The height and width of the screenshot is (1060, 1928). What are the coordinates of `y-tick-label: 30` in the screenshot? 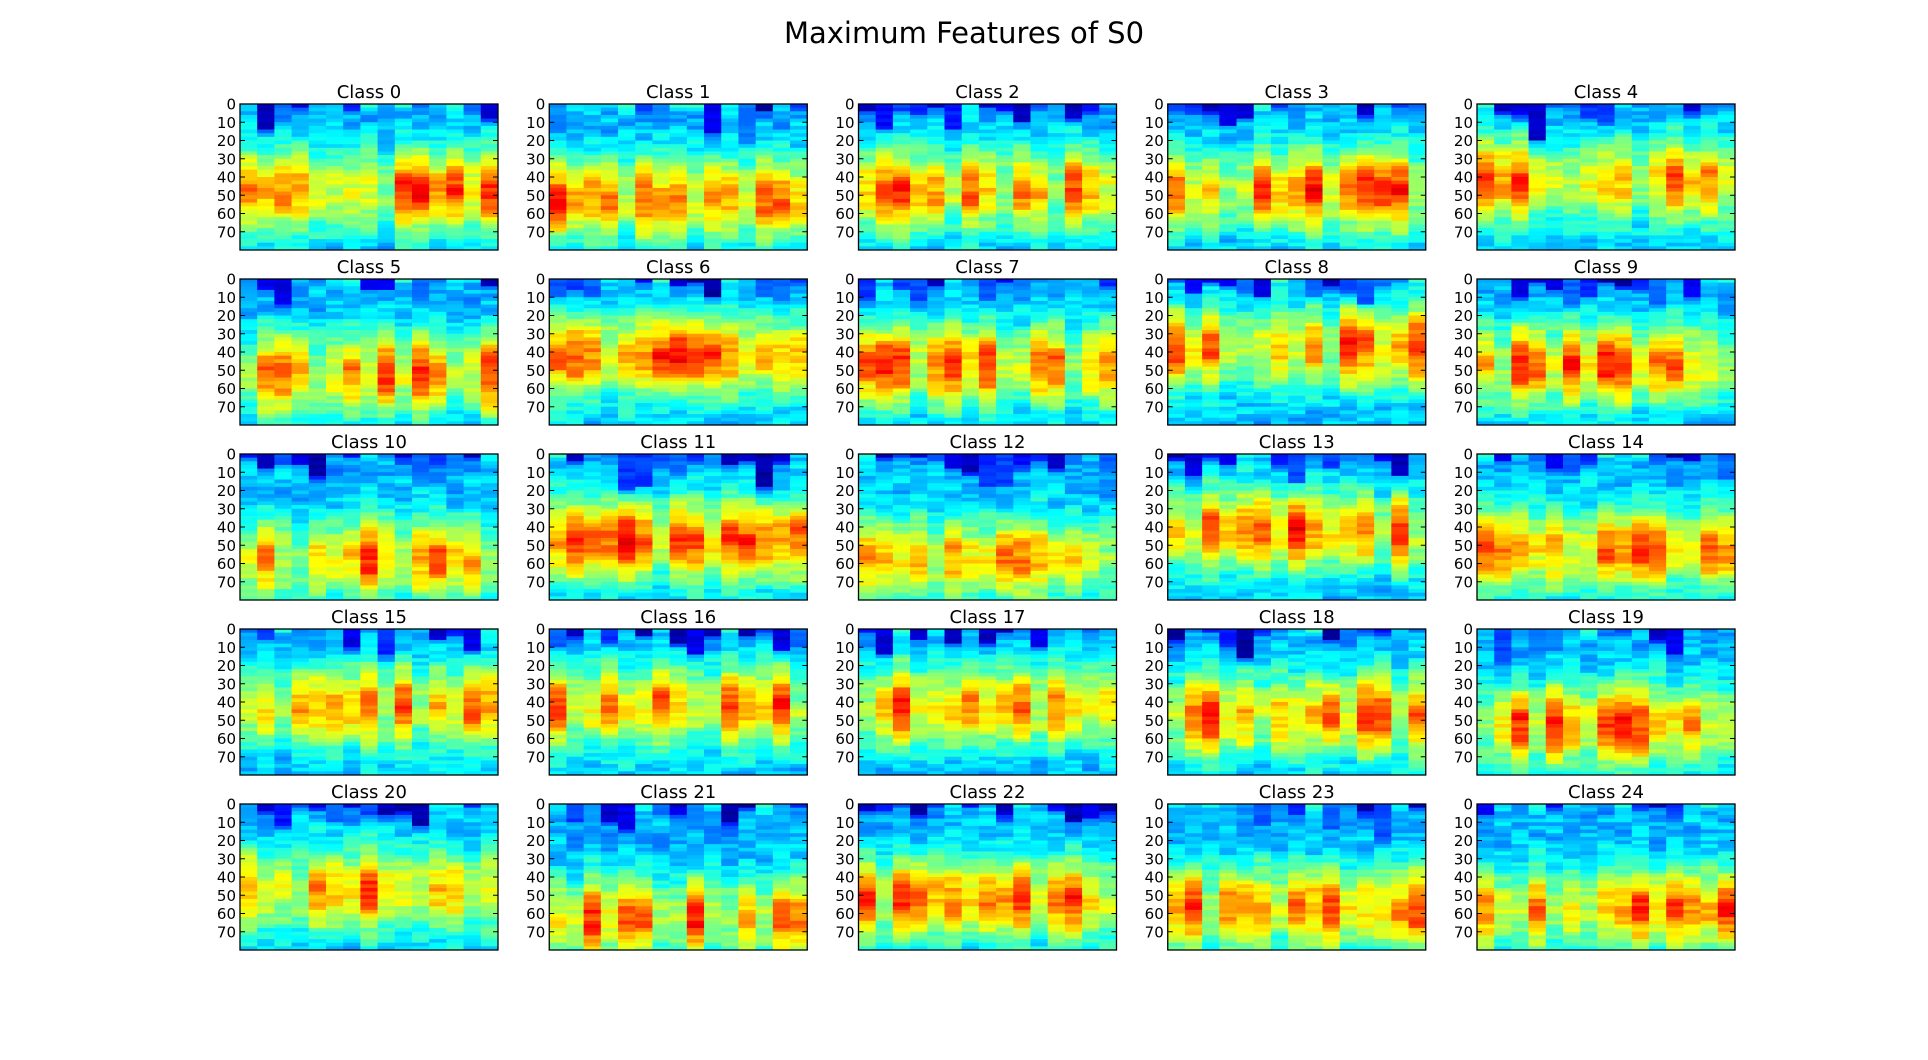 It's located at (535, 334).